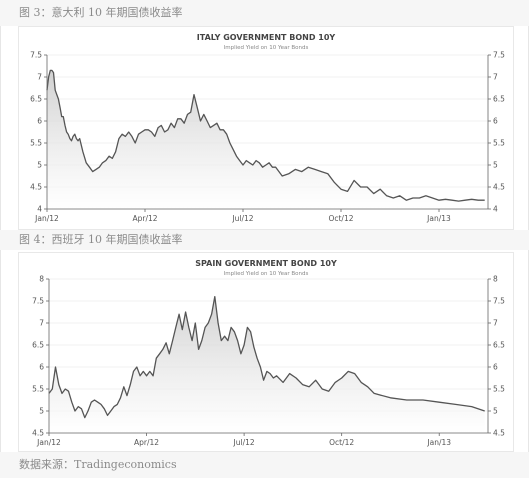  What do you see at coordinates (264, 465) in the screenshot?
I see `source-note: 数据来源：Tradingeconomics` at bounding box center [264, 465].